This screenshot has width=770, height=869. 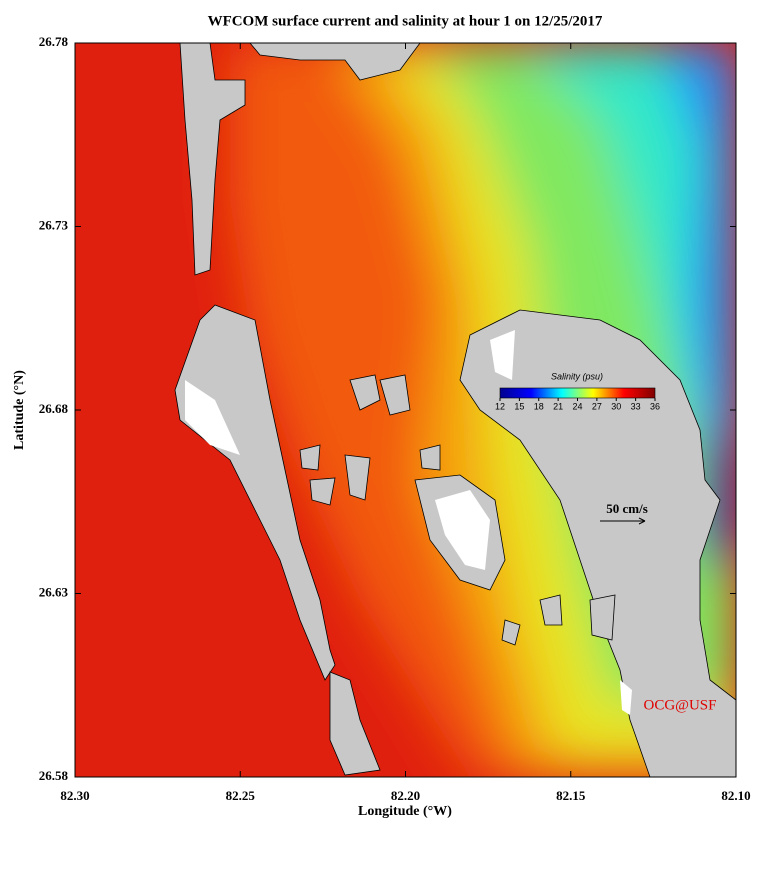 I want to click on y-tick-label: 26.58, so click(x=54, y=775).